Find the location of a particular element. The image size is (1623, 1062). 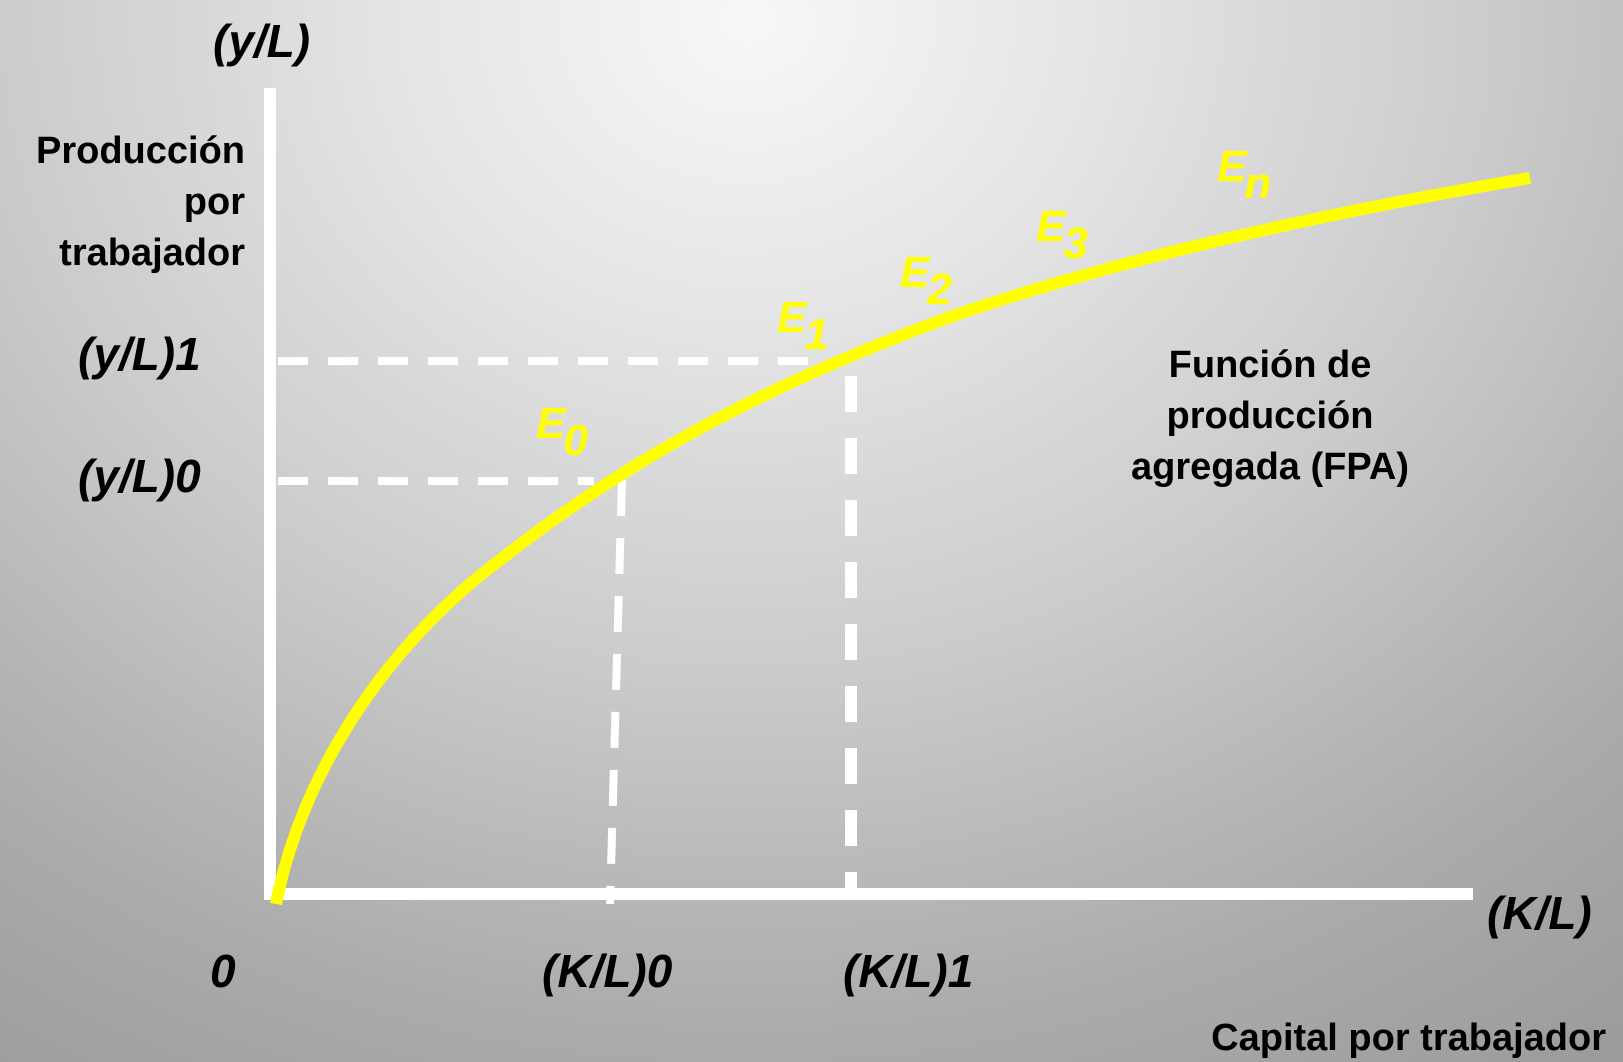

y-axis-title-line: trabajador is located at coordinates (152, 253).